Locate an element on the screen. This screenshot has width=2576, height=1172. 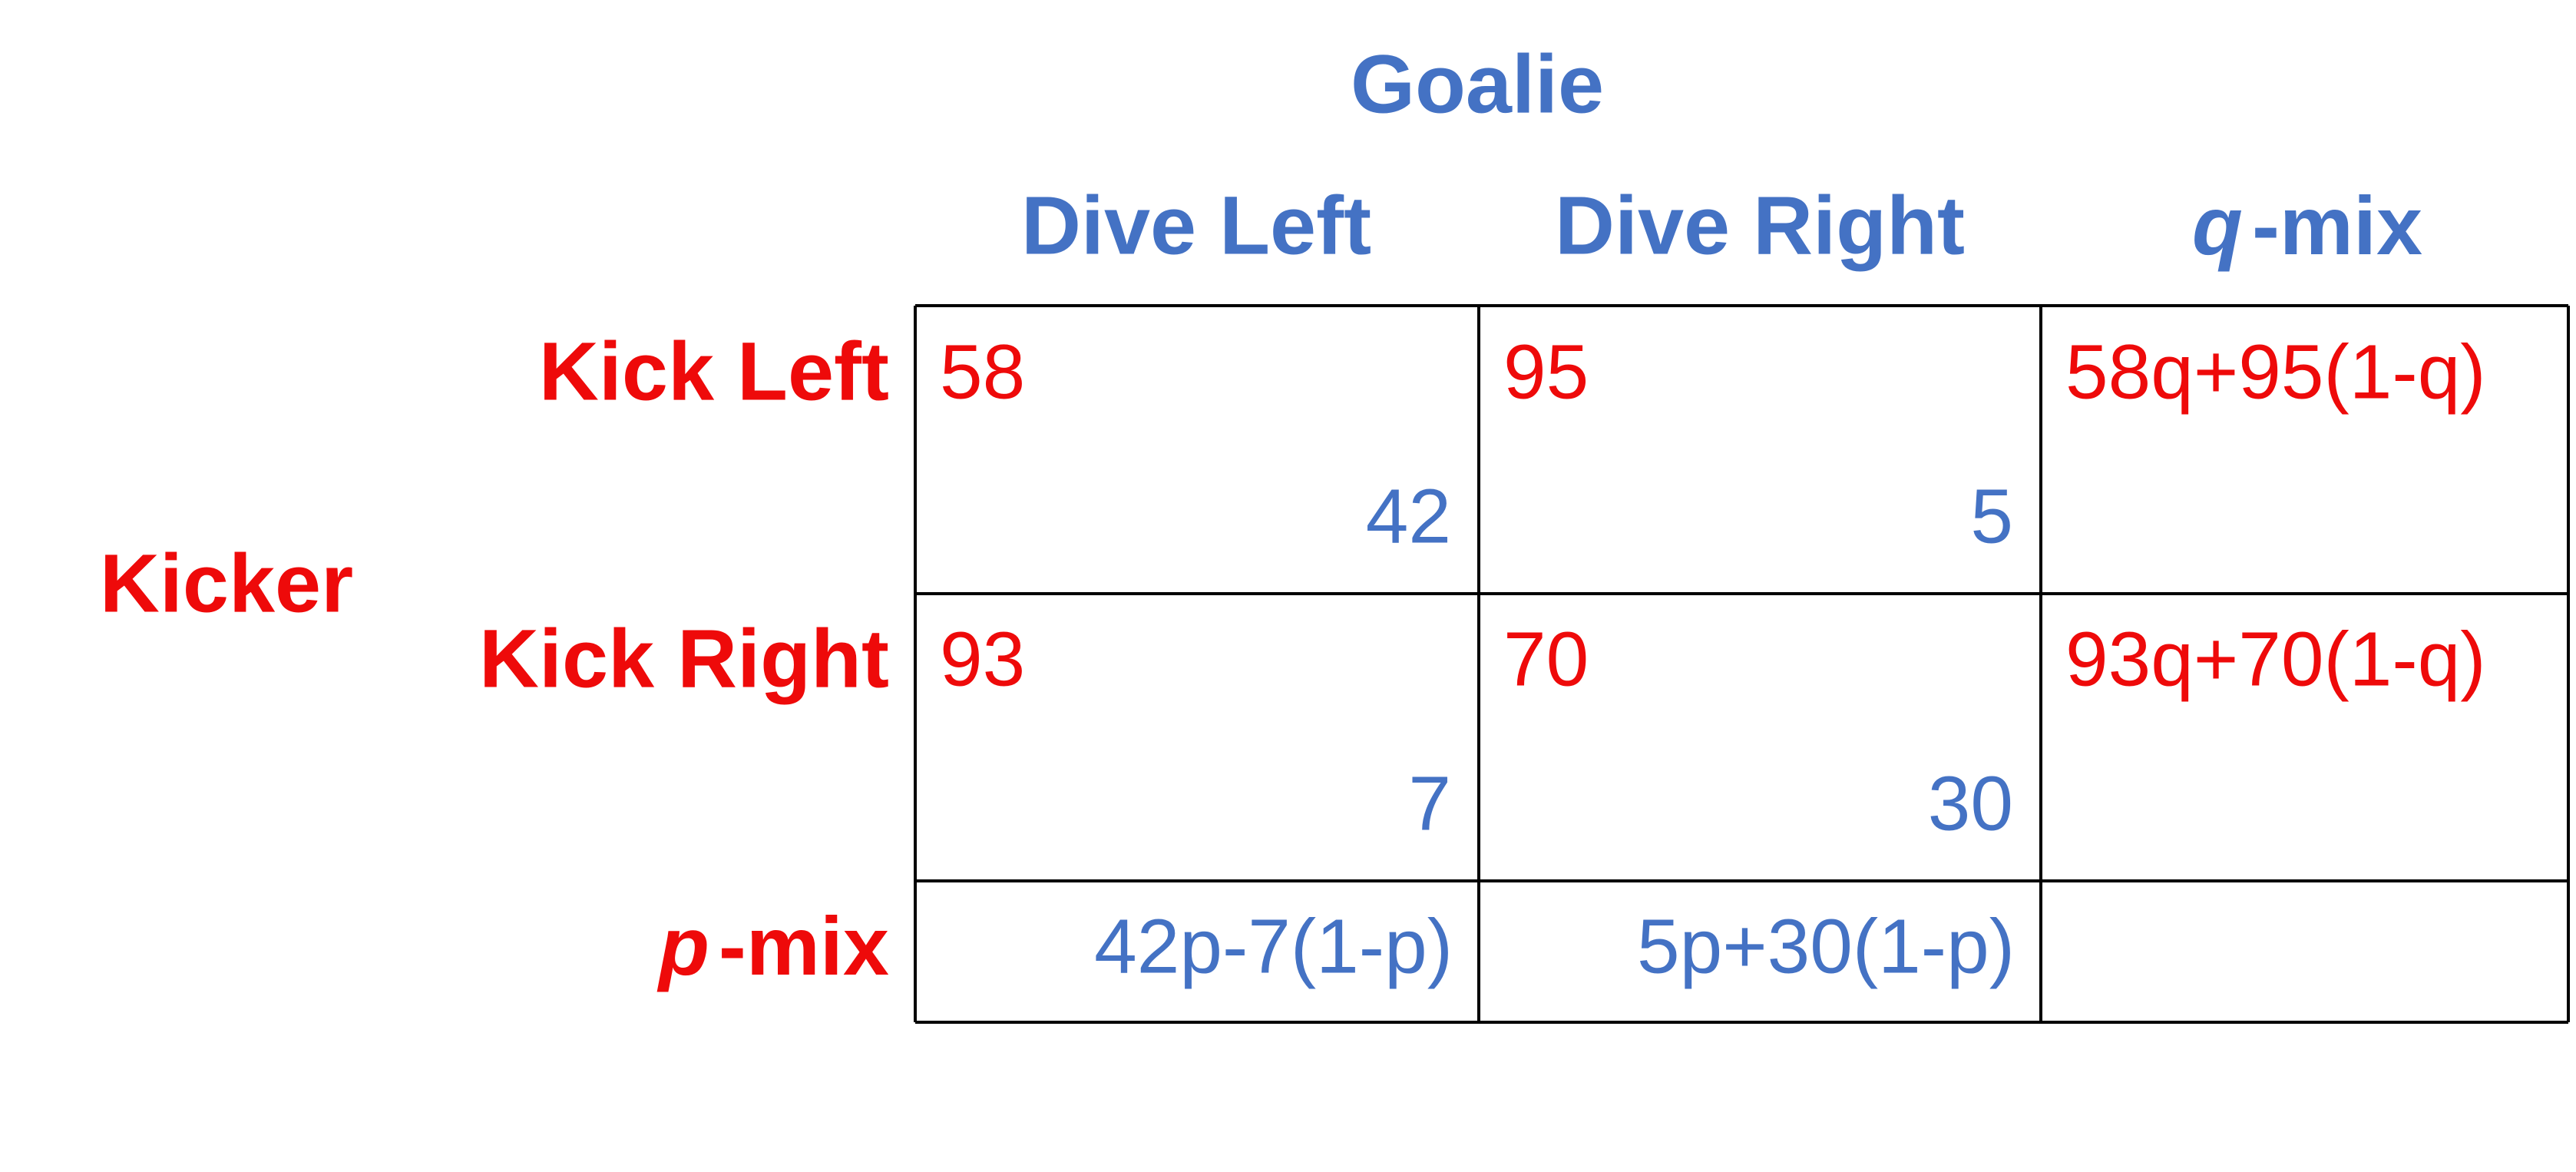
p-mix-payoff: 42p-7(1-p) is located at coordinates (1273, 946).